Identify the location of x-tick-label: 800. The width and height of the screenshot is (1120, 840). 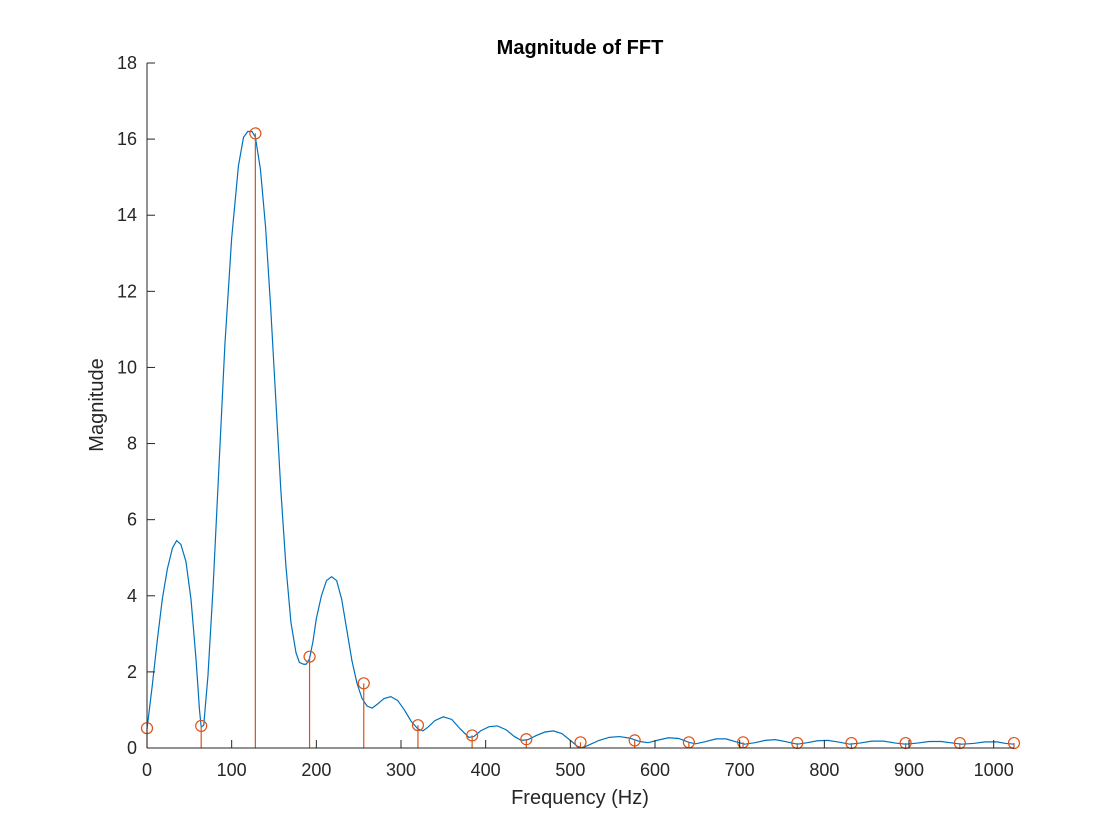
(824, 770).